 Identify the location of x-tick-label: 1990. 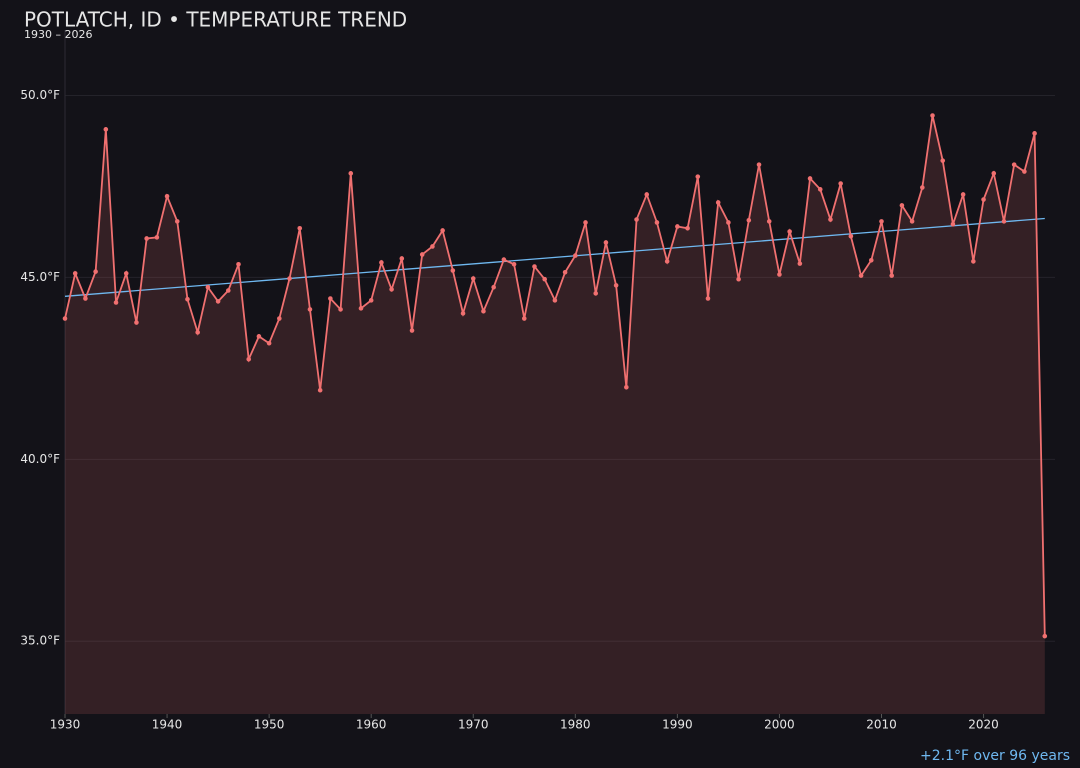
(677, 725).